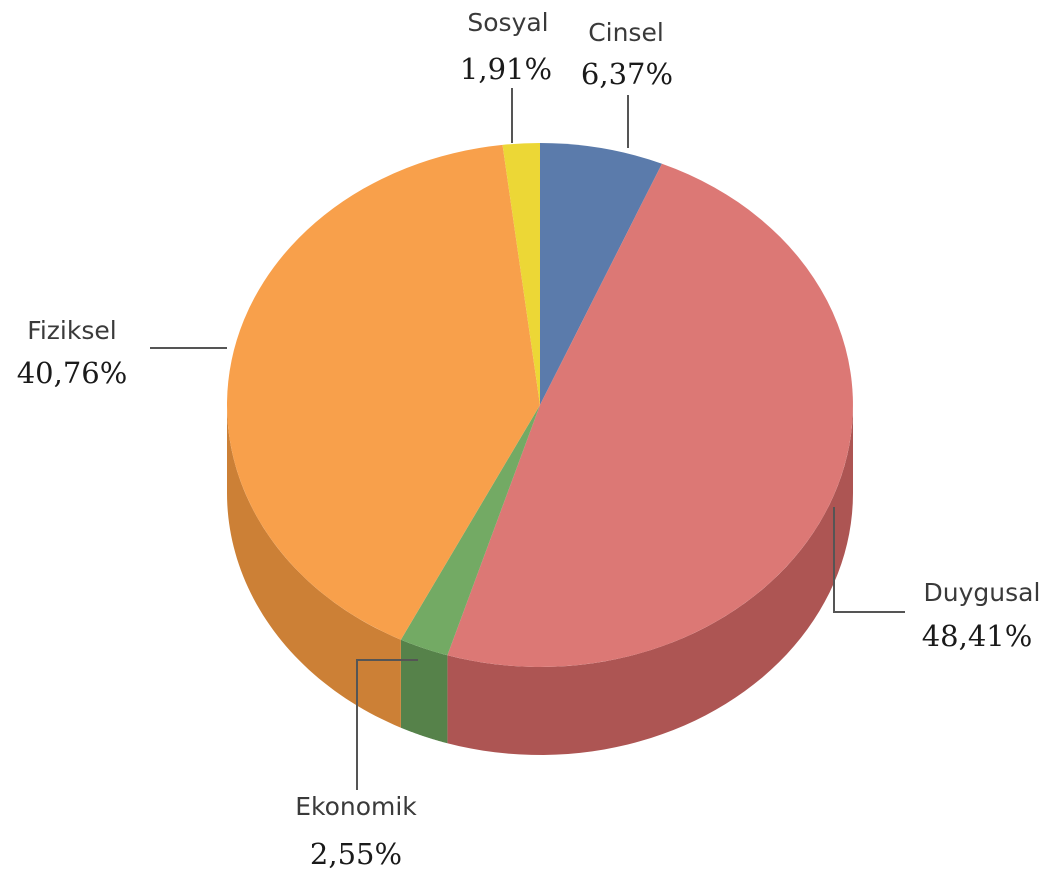 The image size is (1059, 882). Describe the element at coordinates (977, 636) in the screenshot. I see `slice-value-duygusal: 48,41%` at that location.